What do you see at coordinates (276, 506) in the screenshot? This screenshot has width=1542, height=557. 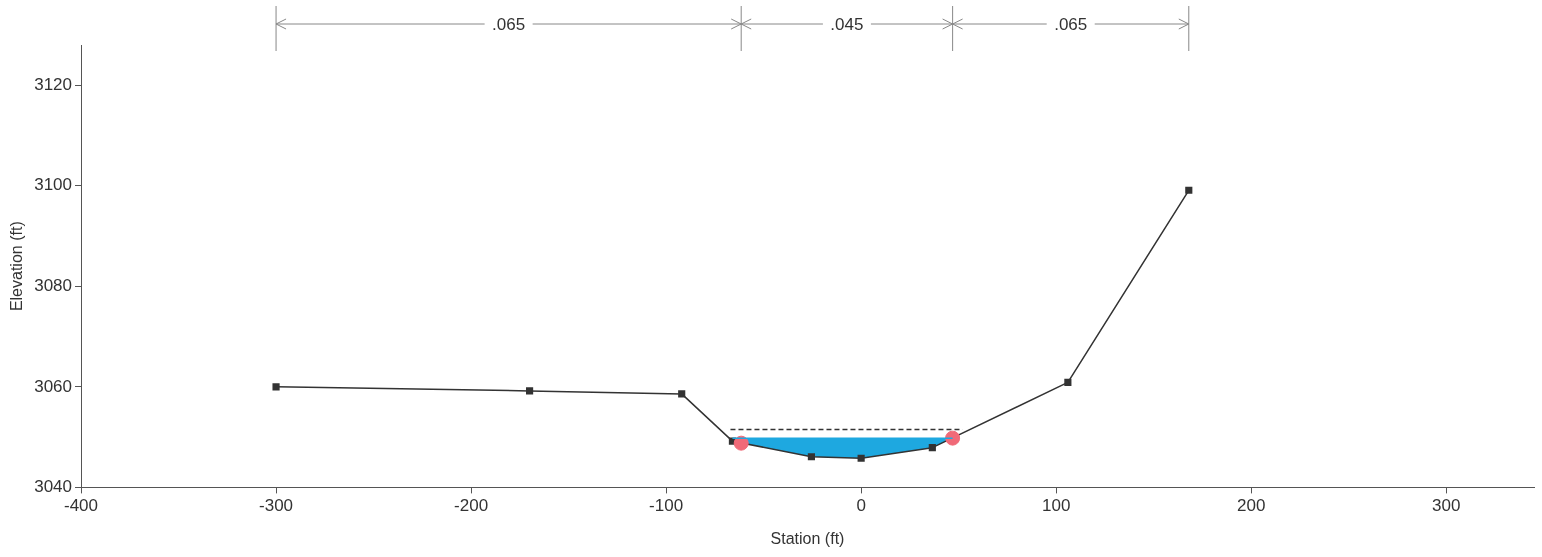 I see `x-tick-label: -300` at bounding box center [276, 506].